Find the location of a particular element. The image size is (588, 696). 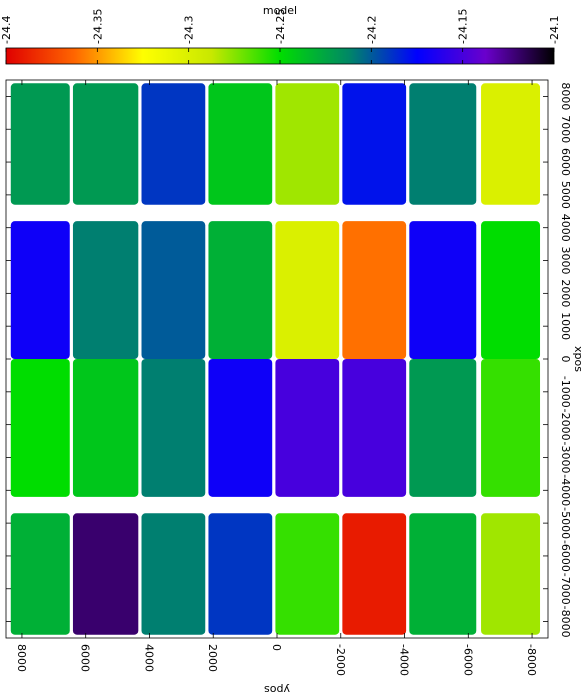

x-axis-tick-label: 5000 is located at coordinates (565, 195).